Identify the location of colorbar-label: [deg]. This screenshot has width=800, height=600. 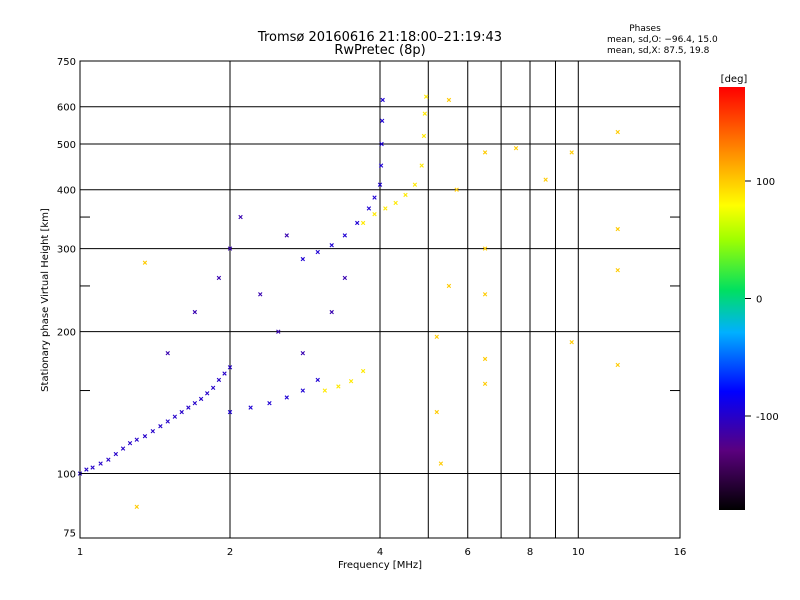
(734, 79).